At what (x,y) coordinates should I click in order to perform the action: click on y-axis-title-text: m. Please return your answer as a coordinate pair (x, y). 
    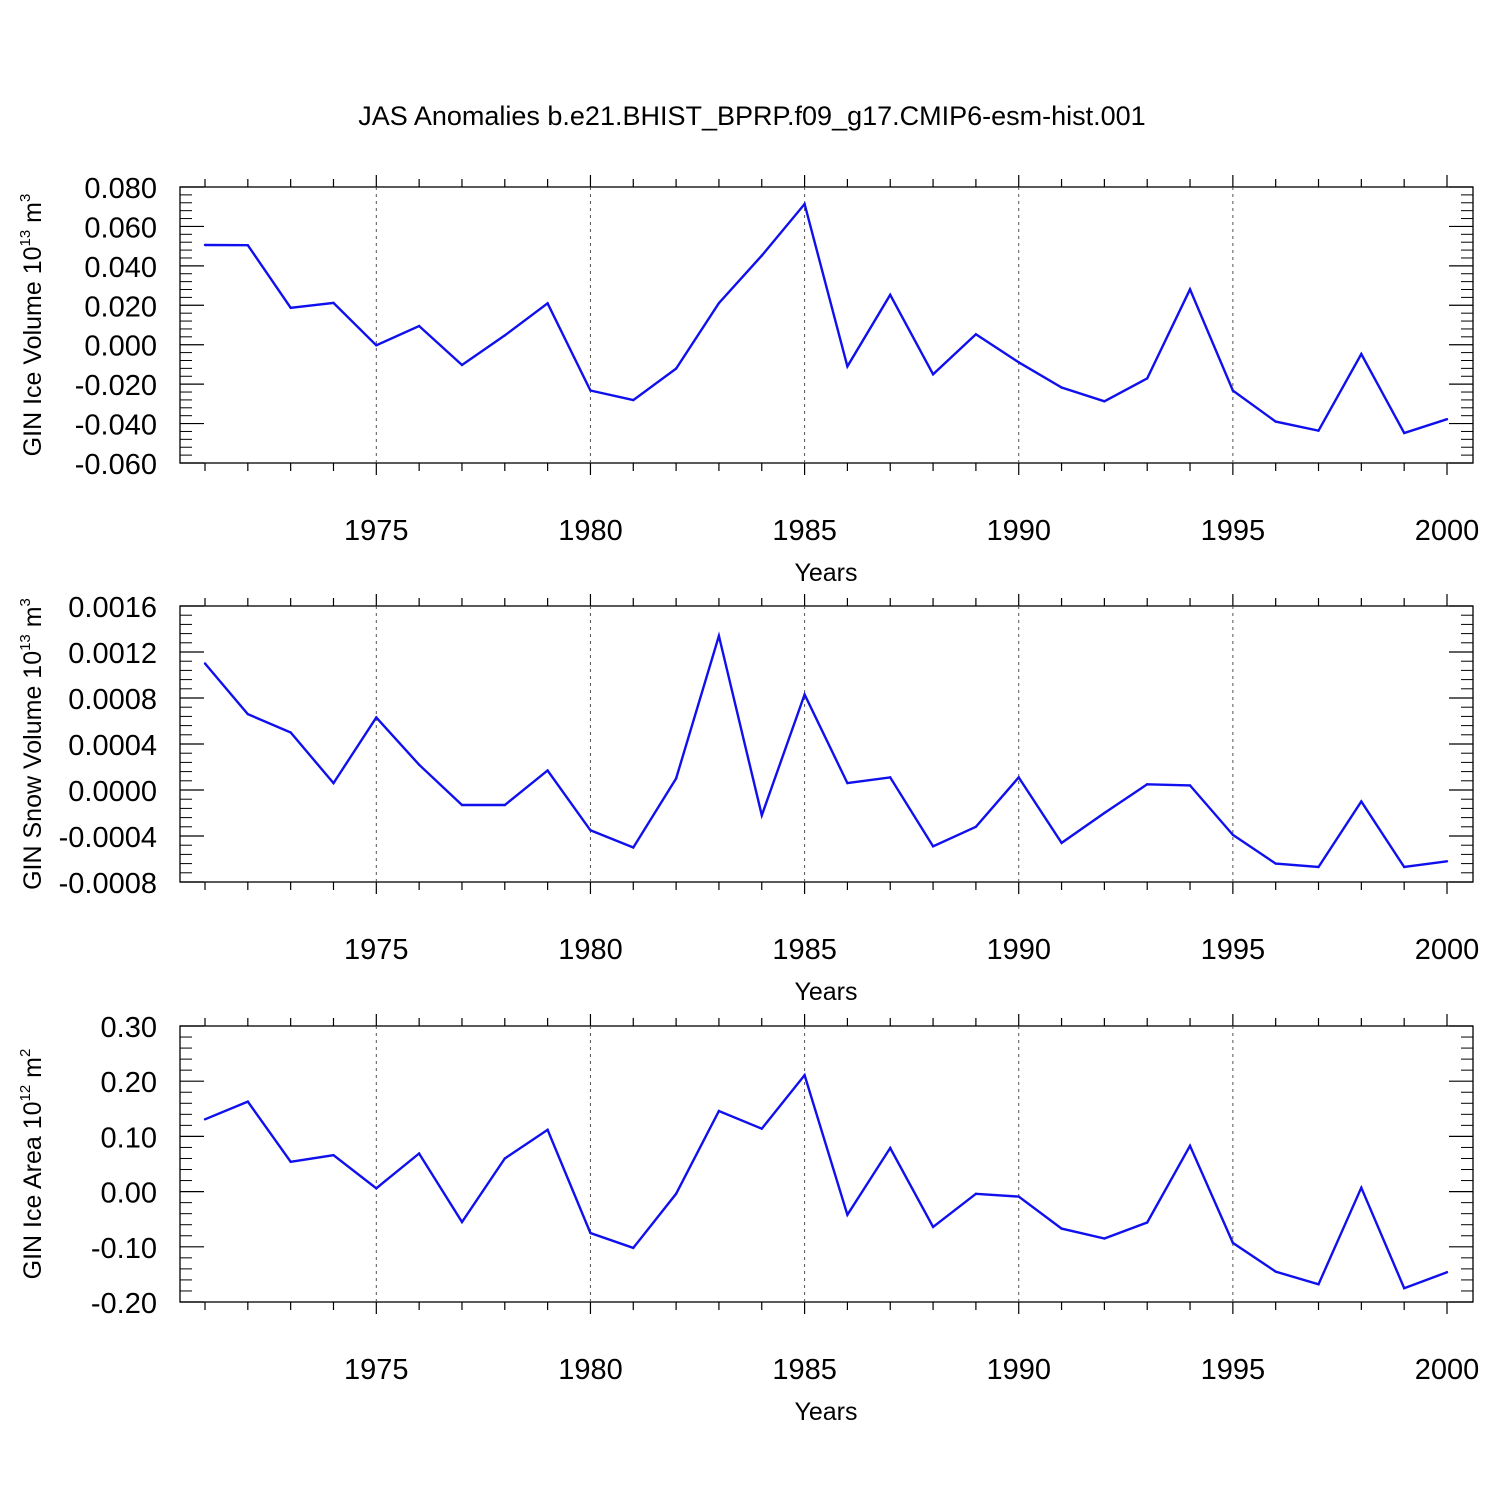
    Looking at the image, I should click on (33, 216).